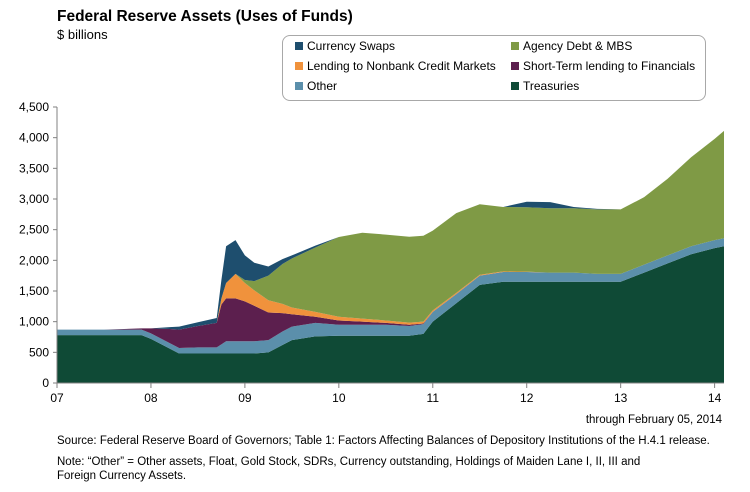 This screenshot has height=492, width=750. What do you see at coordinates (205, 16) in the screenshot?
I see `chart-title: Federal Reserve Assets (Uses of Funds)` at bounding box center [205, 16].